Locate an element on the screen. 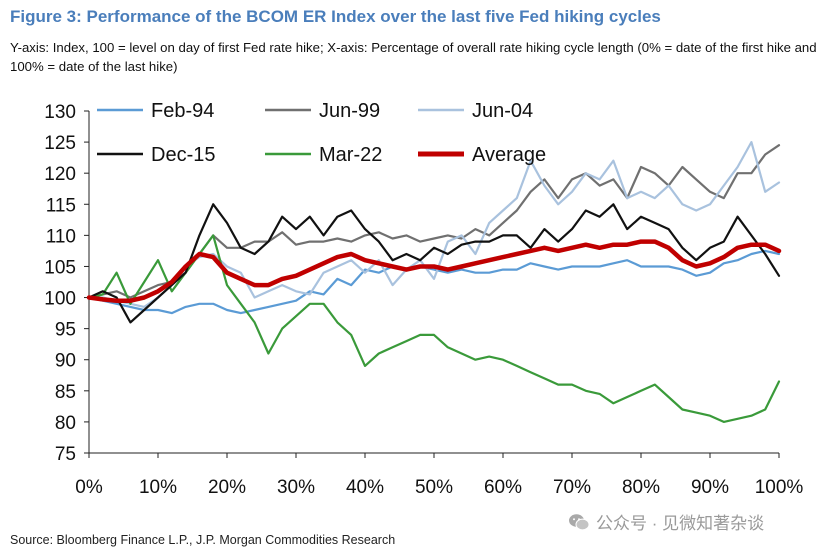  legend-label-jun-04: Jun-04 is located at coordinates (502, 111).